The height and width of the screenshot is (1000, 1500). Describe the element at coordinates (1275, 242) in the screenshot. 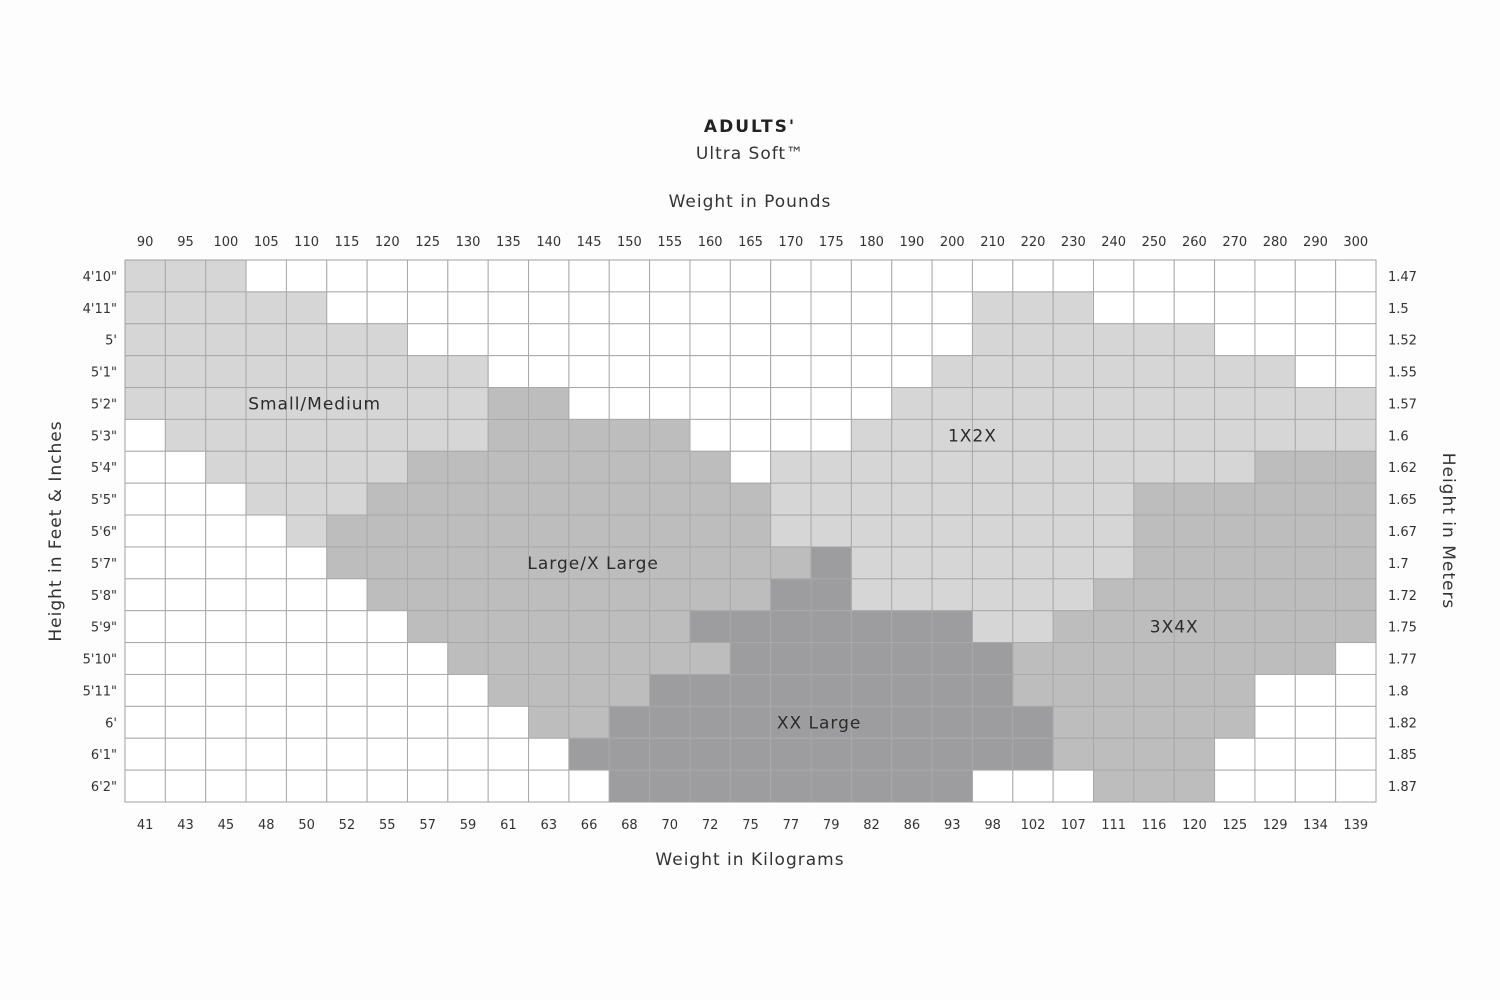

I see `x-tick-pounds: 280` at that location.